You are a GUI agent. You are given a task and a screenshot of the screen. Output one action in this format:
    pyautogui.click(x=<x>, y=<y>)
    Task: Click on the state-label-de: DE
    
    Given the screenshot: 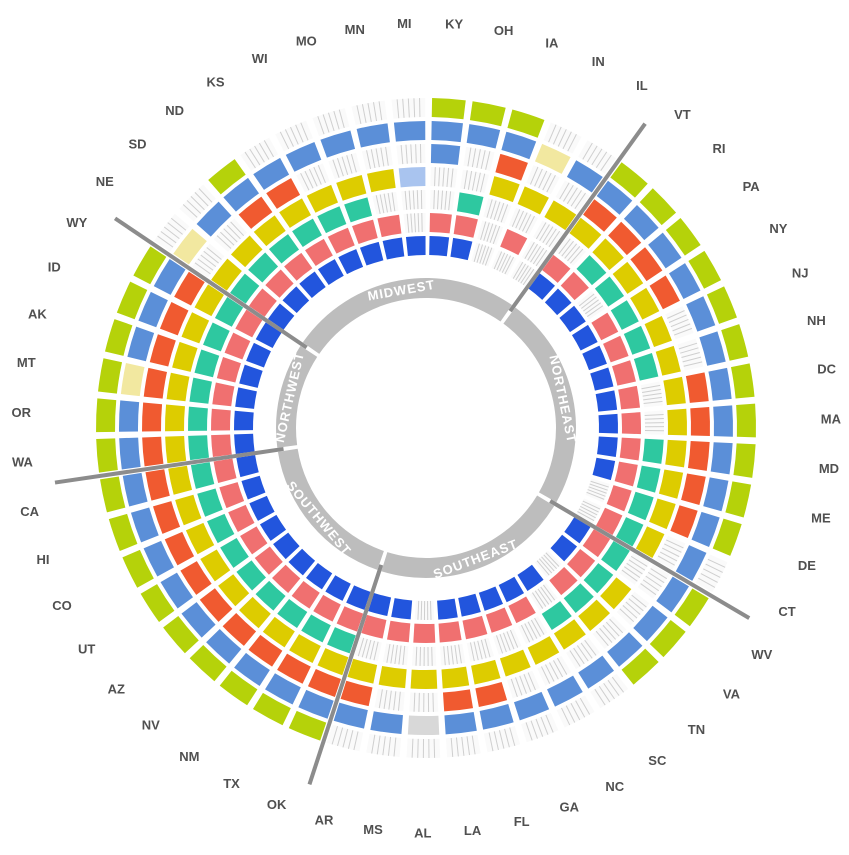 What is the action you would take?
    pyautogui.click(x=807, y=565)
    